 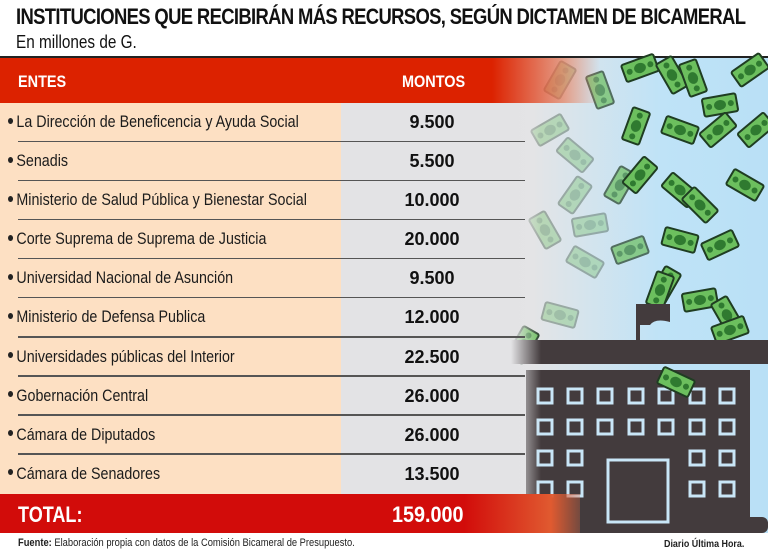 I want to click on source-label: Fuente:, so click(x=35, y=543).